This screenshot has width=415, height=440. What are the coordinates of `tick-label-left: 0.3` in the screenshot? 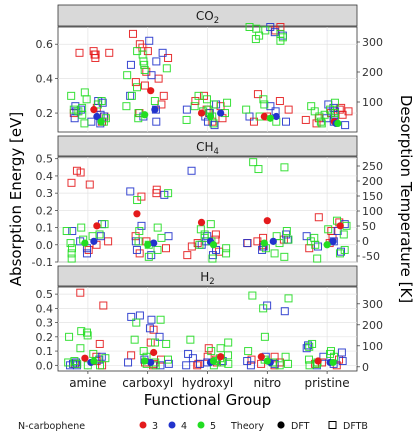 It's located at (45, 193).